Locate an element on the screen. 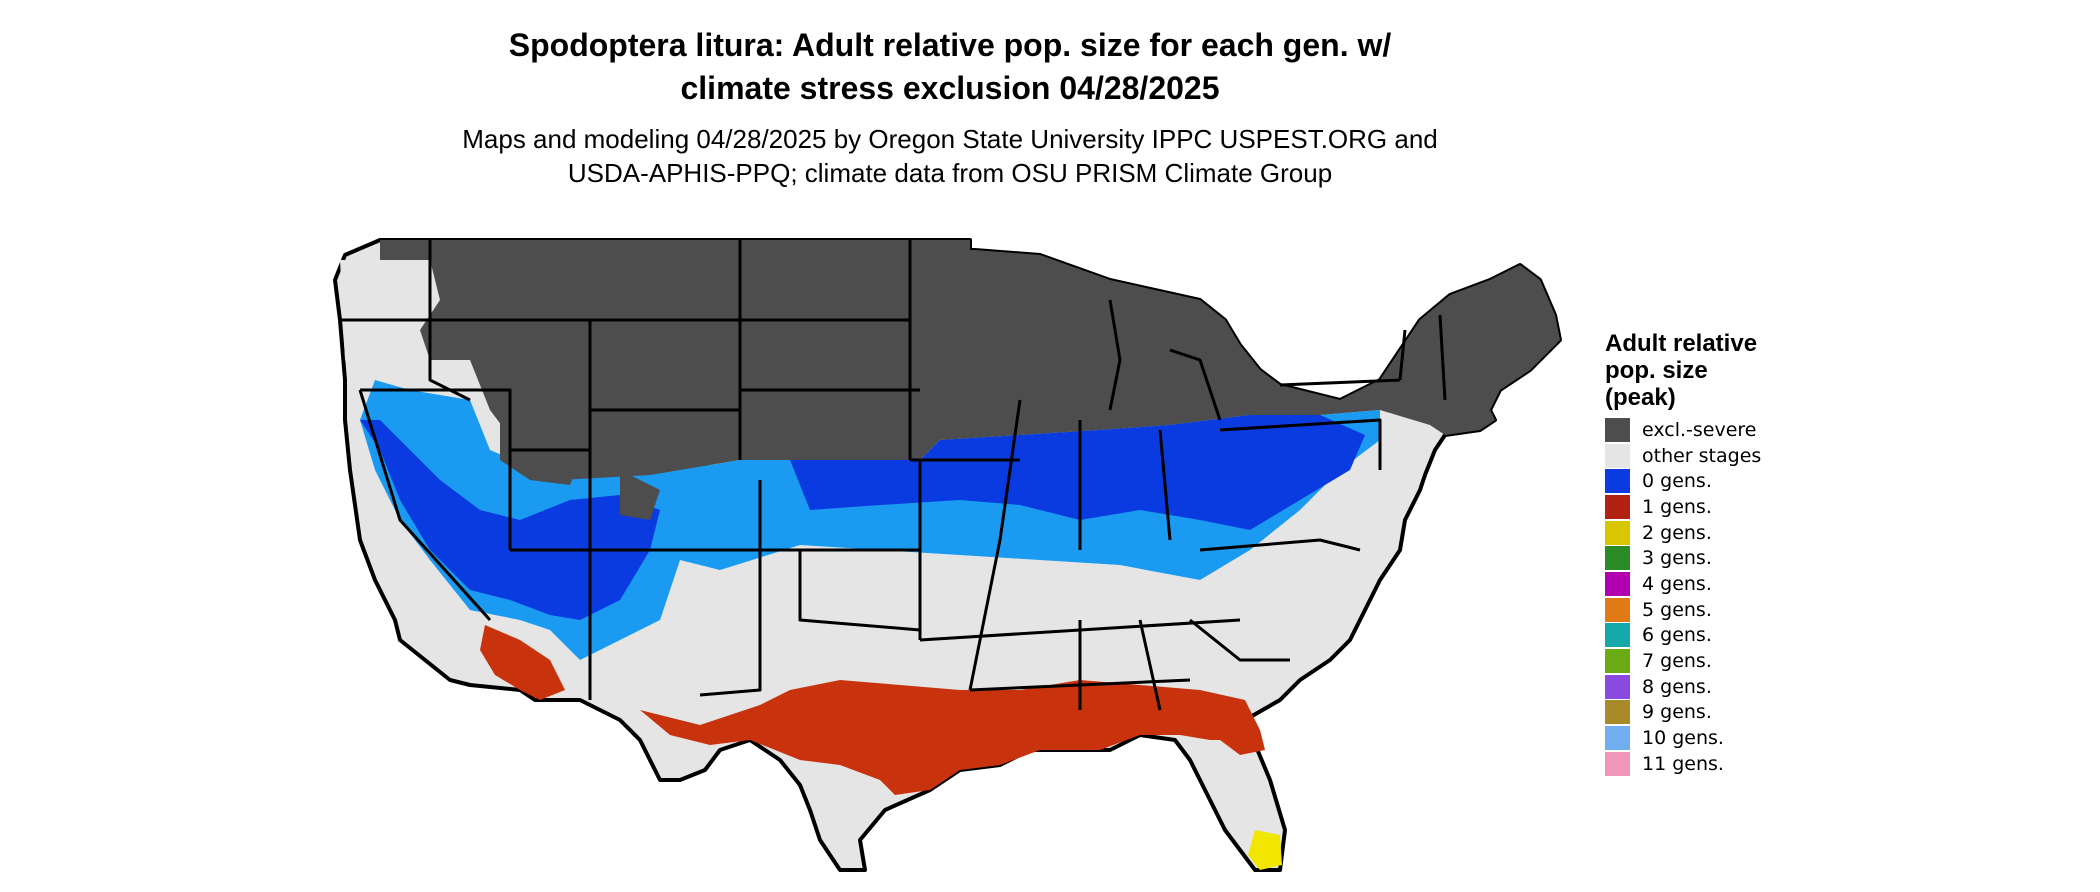 The height and width of the screenshot is (892, 2100). legend-item: 5 gens. is located at coordinates (1683, 610).